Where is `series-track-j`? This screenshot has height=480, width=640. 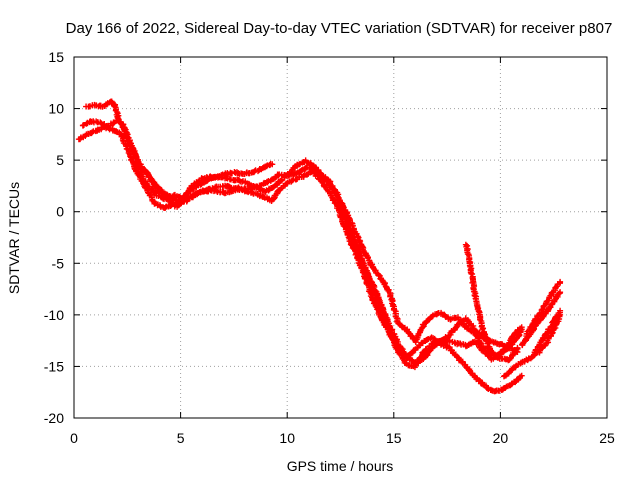 series-track-j is located at coordinates (547, 331).